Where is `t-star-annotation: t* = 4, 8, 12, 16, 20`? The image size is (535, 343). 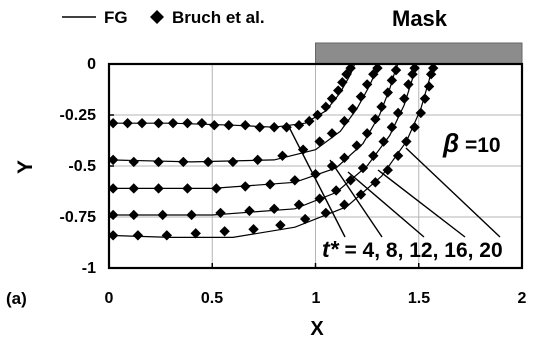
t-star-annotation: t* = 4, 8, 12, 16, 20 is located at coordinates (412, 249).